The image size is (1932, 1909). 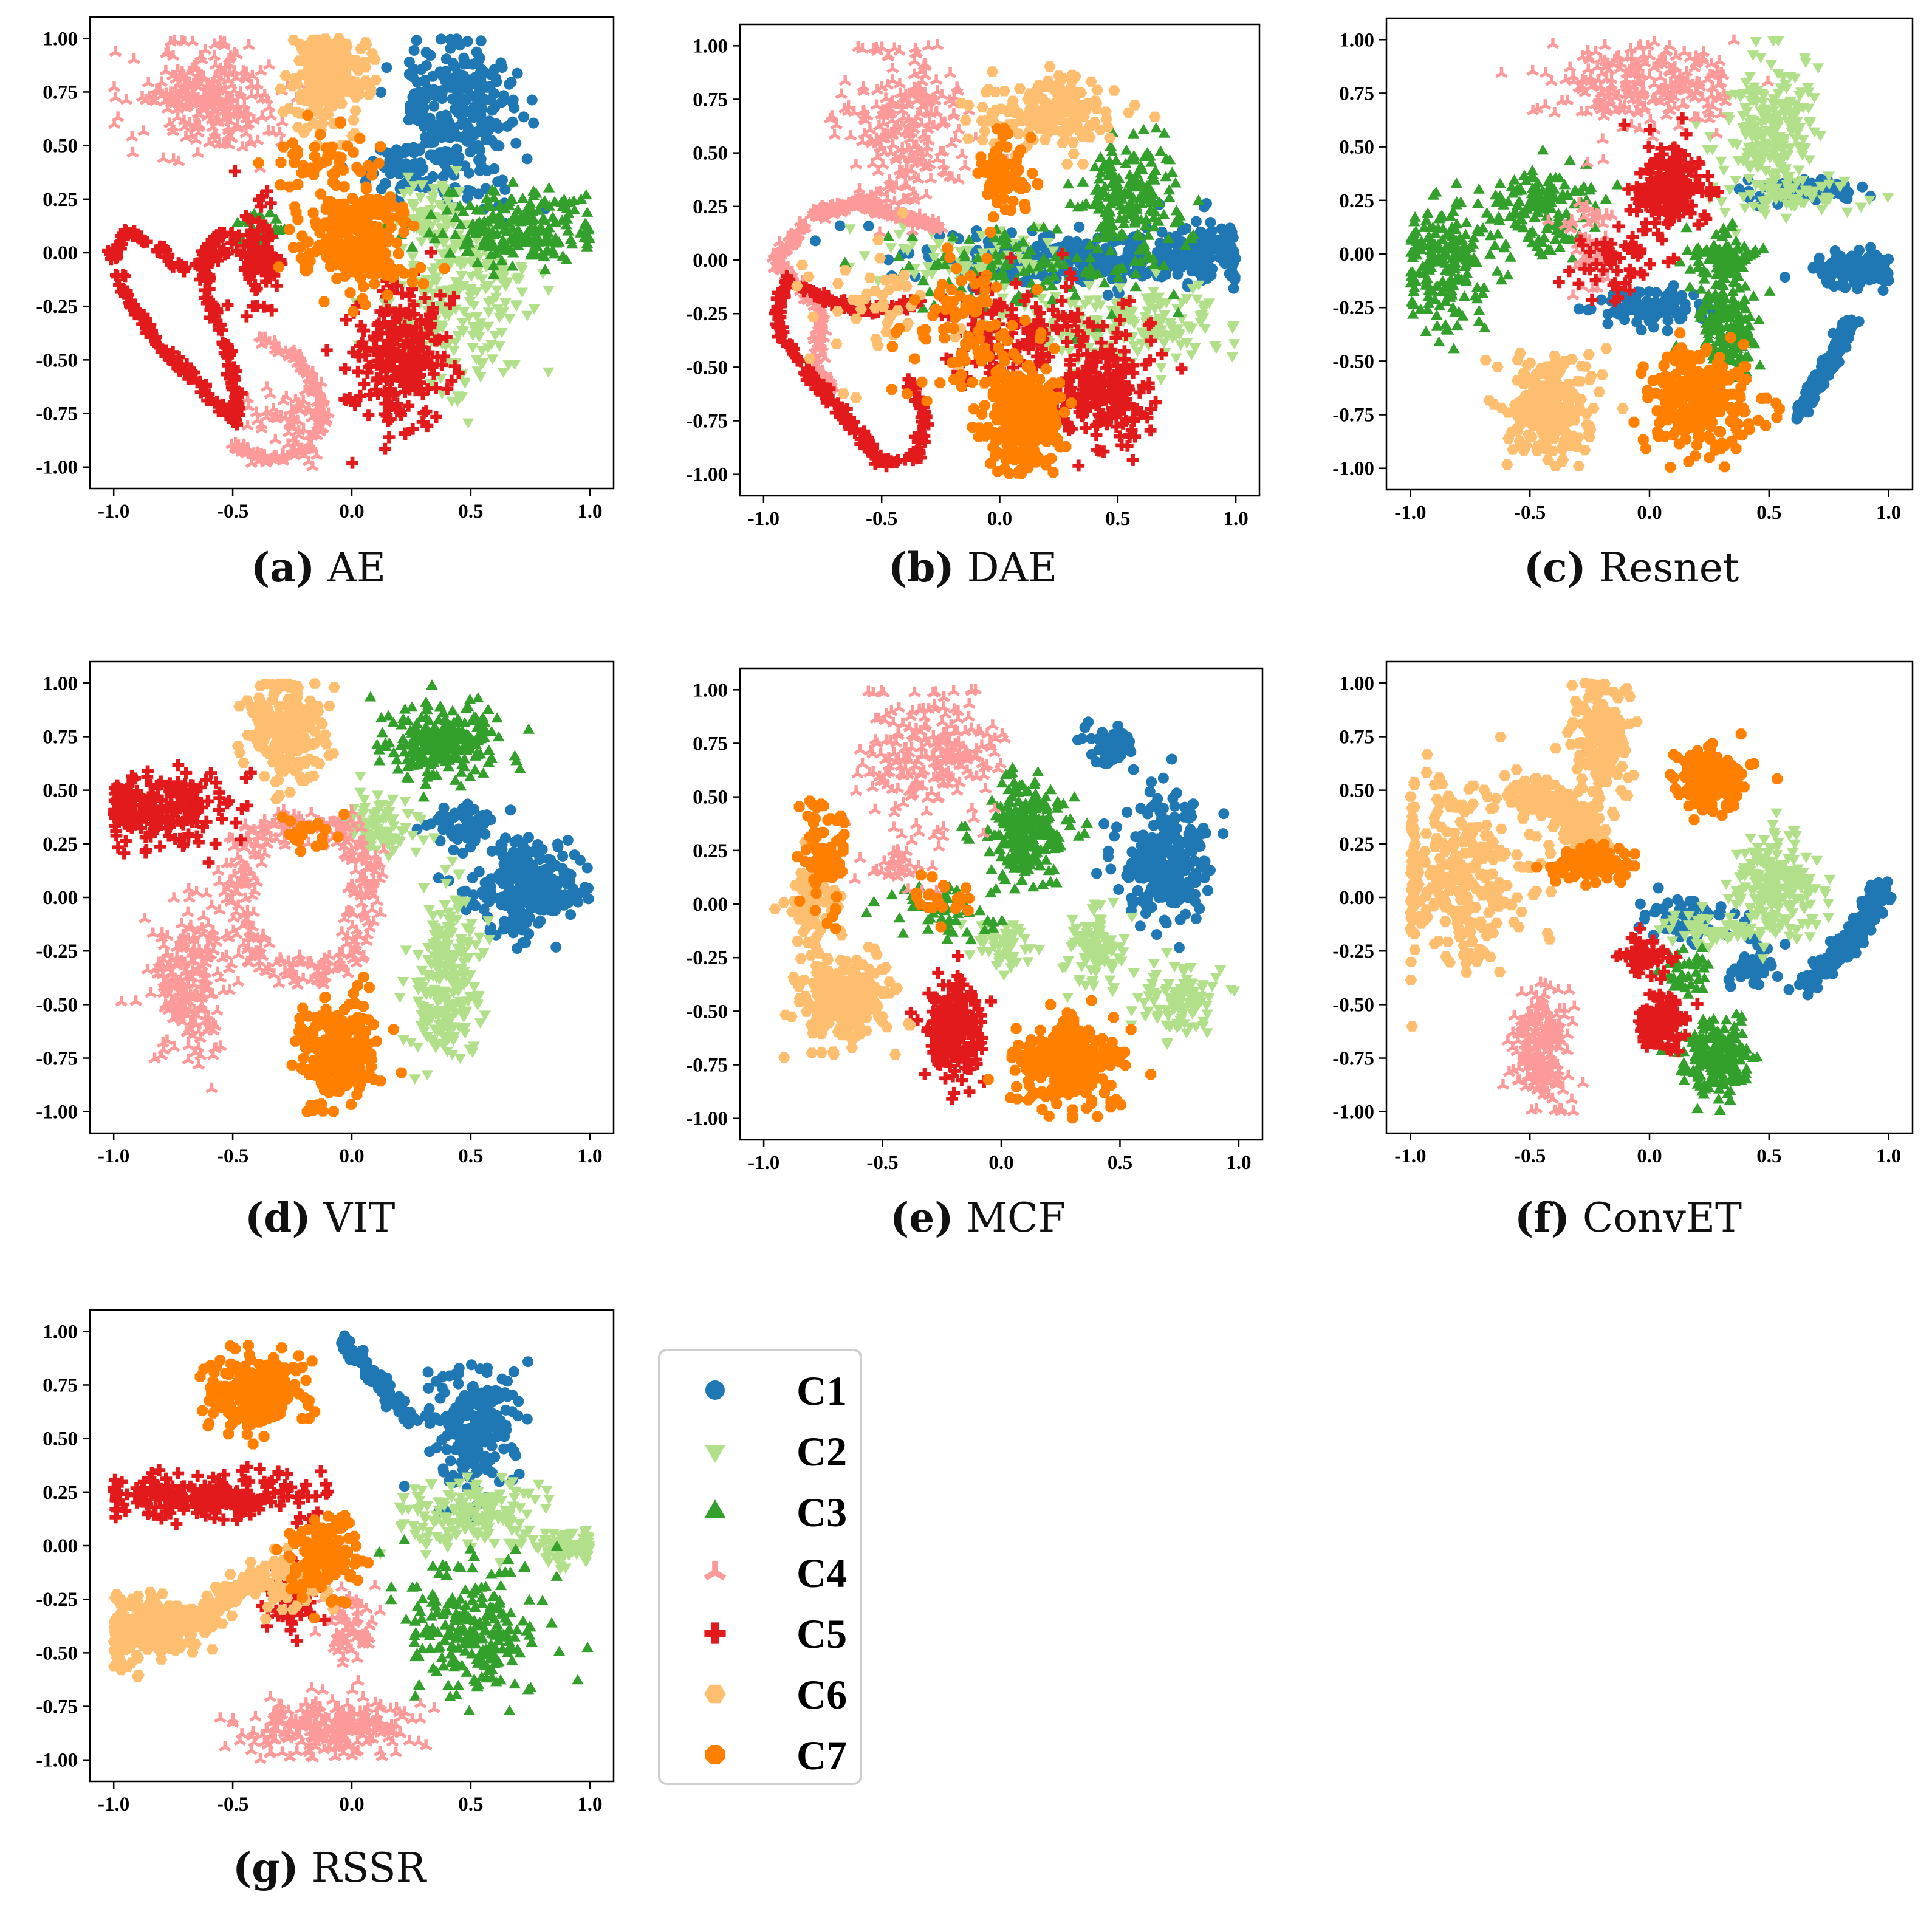 I want to click on y-tick-label: -0.75, so click(x=57, y=414).